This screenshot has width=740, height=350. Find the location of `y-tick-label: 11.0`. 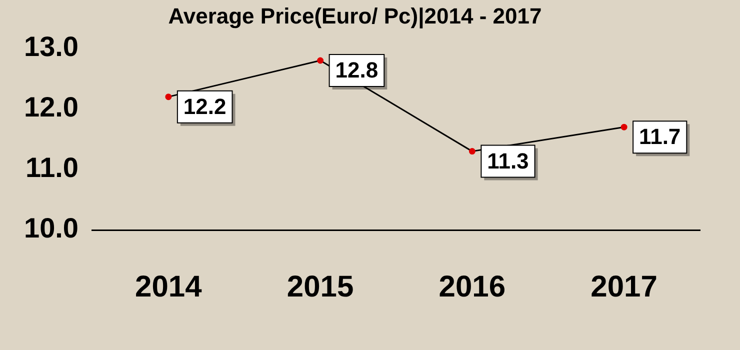

y-tick-label: 11.0 is located at coordinates (52, 168).